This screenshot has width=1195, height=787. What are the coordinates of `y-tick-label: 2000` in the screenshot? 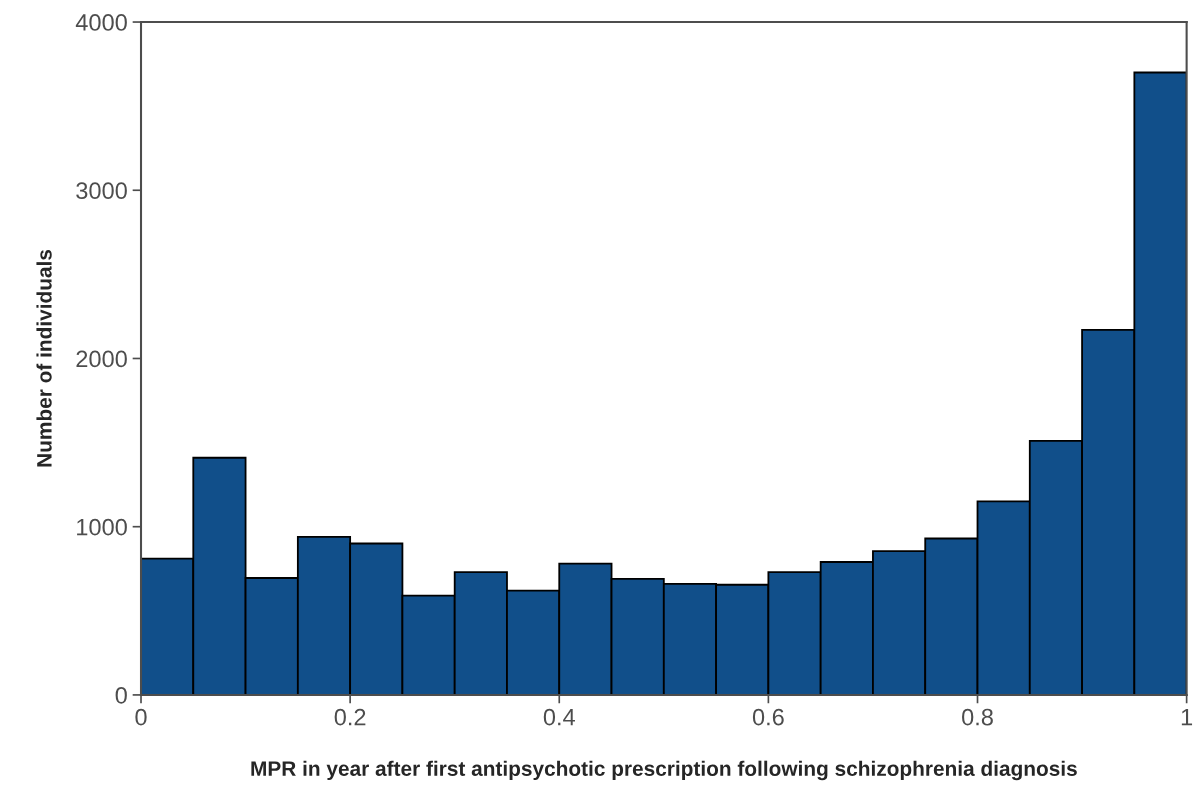 It's located at (101, 359).